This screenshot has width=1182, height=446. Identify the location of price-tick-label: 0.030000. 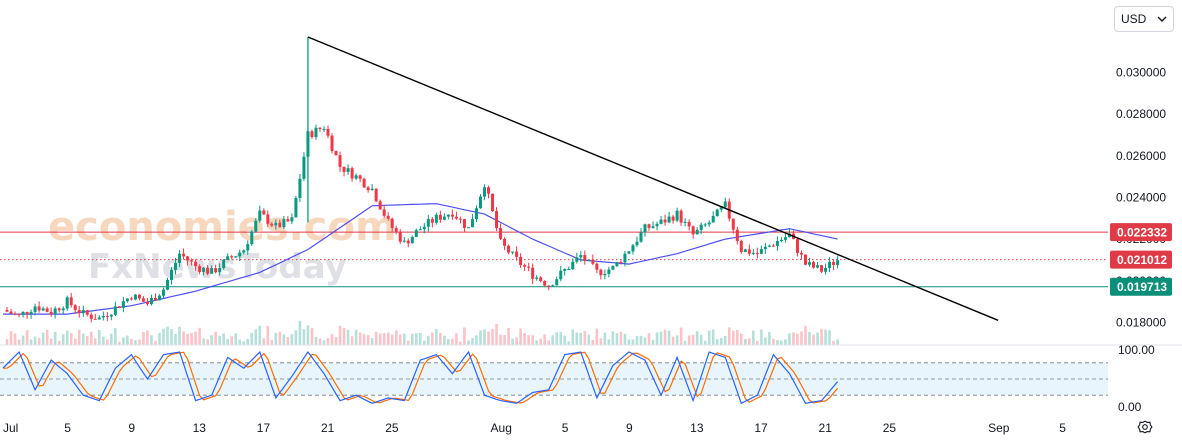
(1141, 72).